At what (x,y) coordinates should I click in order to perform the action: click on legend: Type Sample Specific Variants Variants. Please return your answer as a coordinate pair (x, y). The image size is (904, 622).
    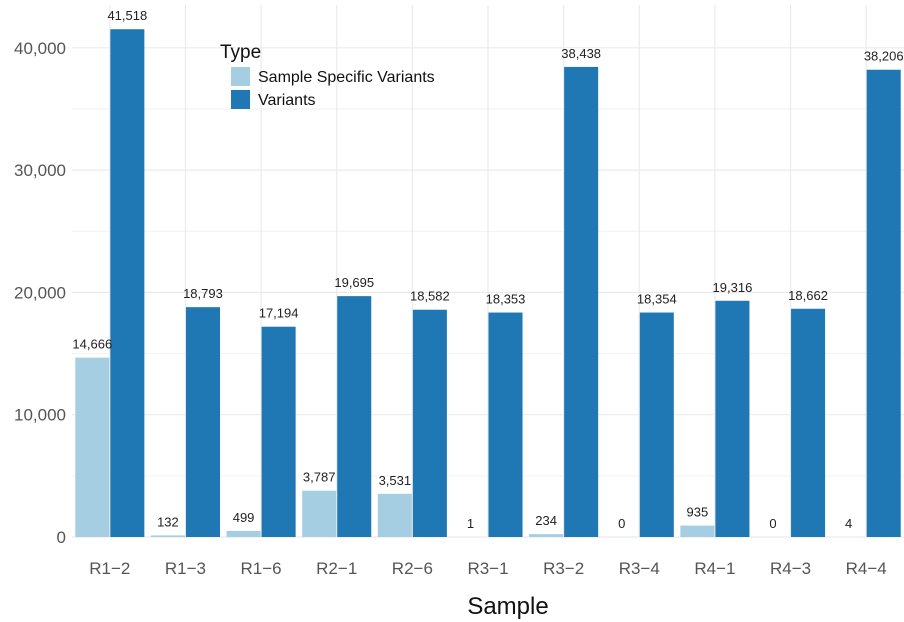
    Looking at the image, I should click on (327, 75).